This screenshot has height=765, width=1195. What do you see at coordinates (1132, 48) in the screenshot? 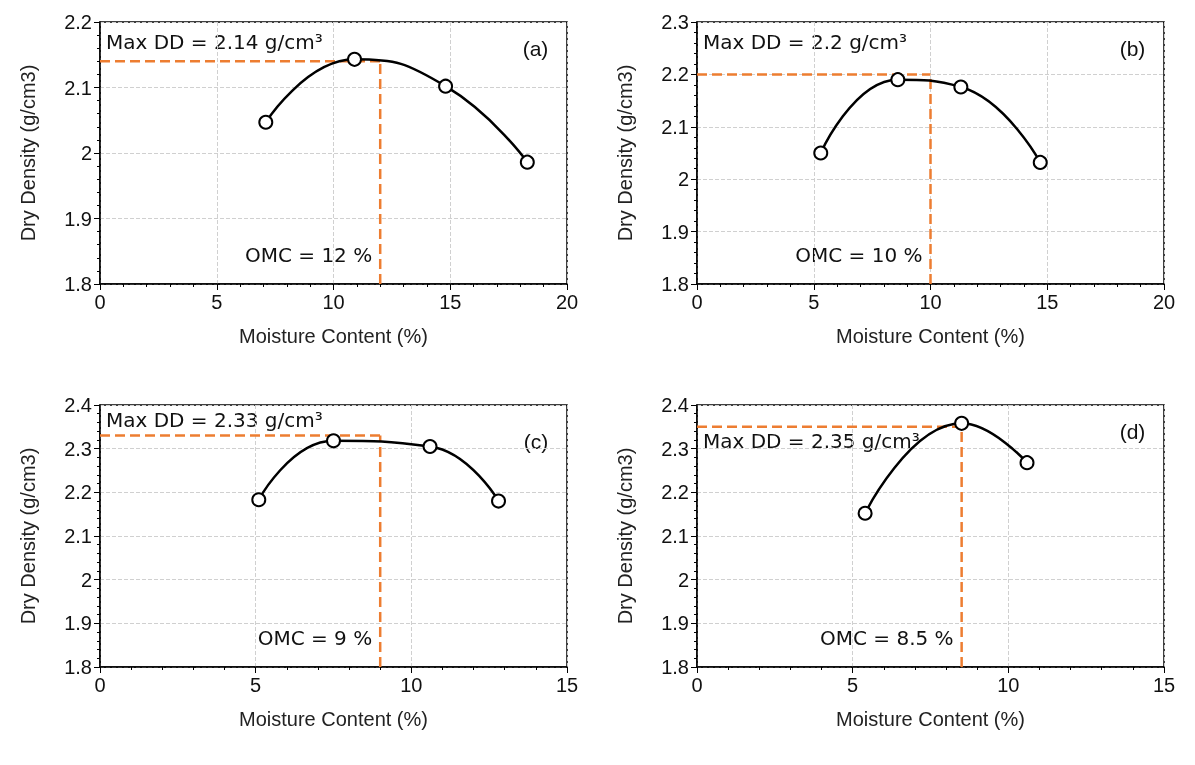
I see `annotation: (b)` at bounding box center [1132, 48].